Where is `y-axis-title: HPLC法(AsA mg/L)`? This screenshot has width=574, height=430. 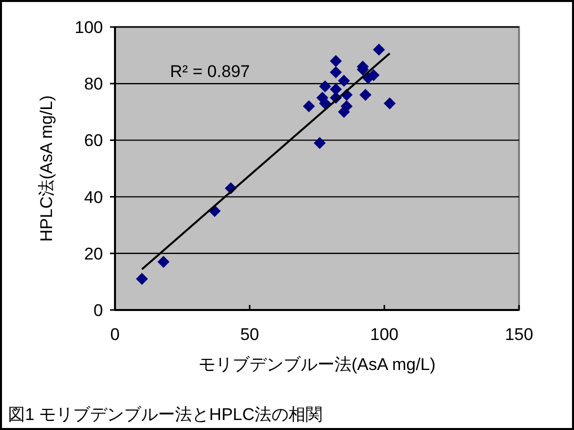
y-axis-title: HPLC法(AsA mg/L) is located at coordinates (46, 168).